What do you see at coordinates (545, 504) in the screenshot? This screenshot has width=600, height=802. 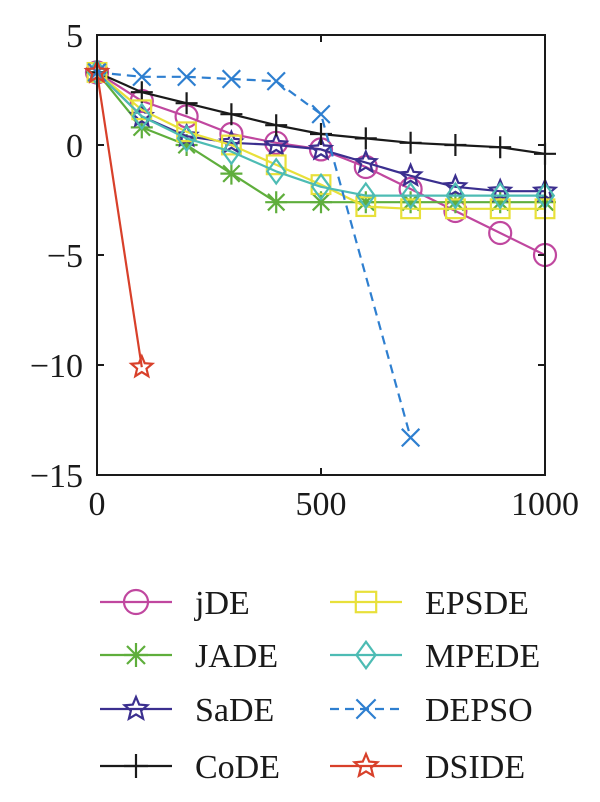 I see `x-tick-label: 1000` at bounding box center [545, 504].